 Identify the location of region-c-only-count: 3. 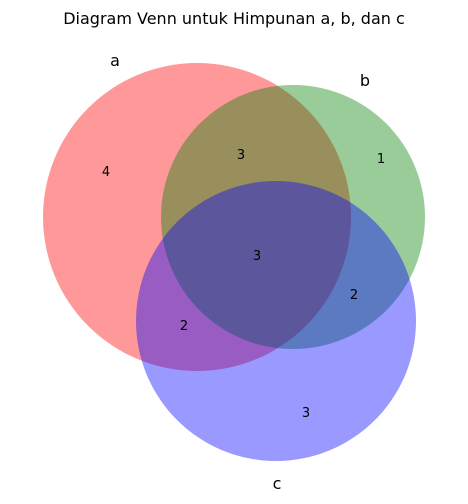
(306, 413).